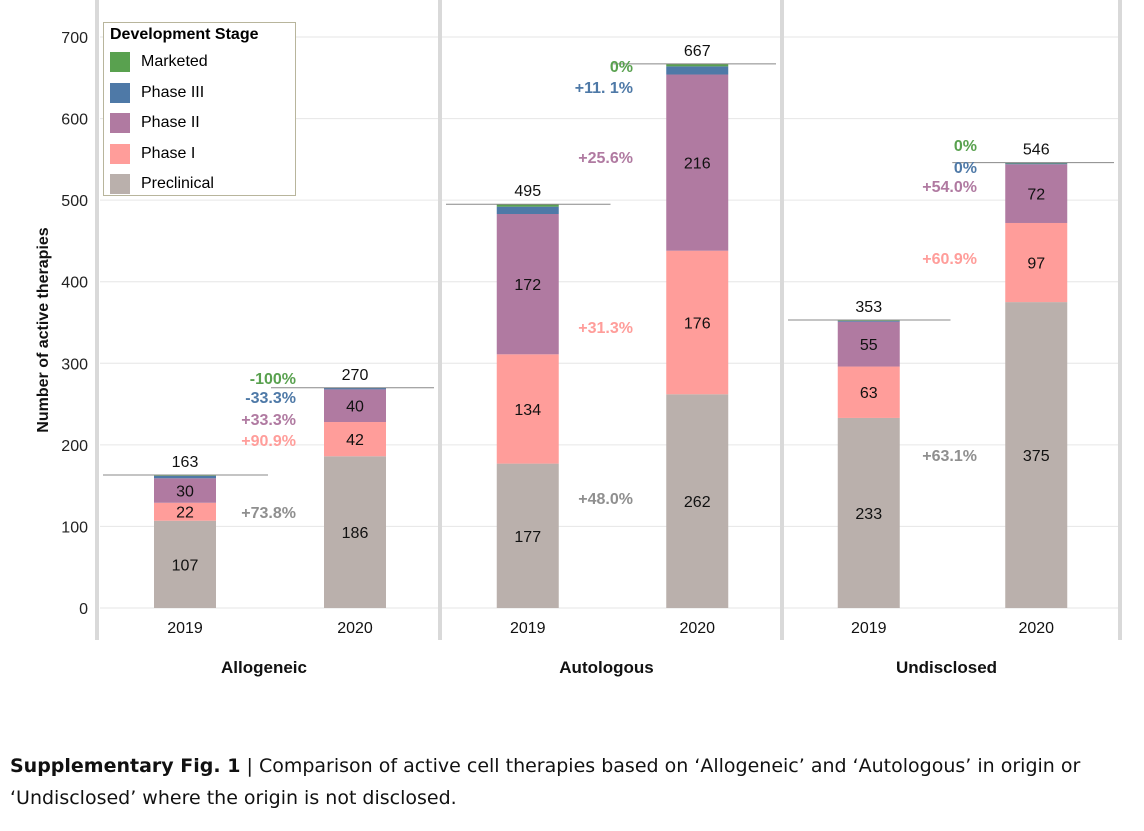  Describe the element at coordinates (74, 120) in the screenshot. I see `y-tick-label: 600` at that location.